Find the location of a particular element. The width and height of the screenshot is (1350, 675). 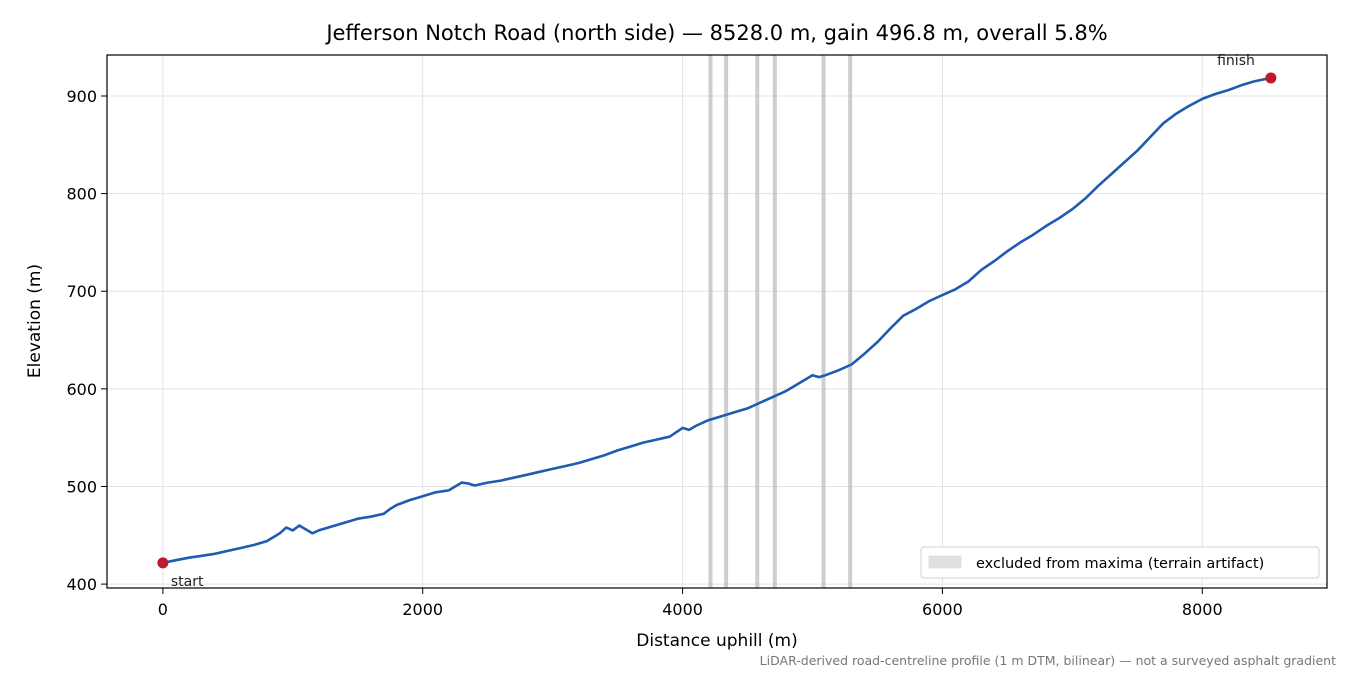

y-axis-label: Elevation (m) is located at coordinates (35, 321).